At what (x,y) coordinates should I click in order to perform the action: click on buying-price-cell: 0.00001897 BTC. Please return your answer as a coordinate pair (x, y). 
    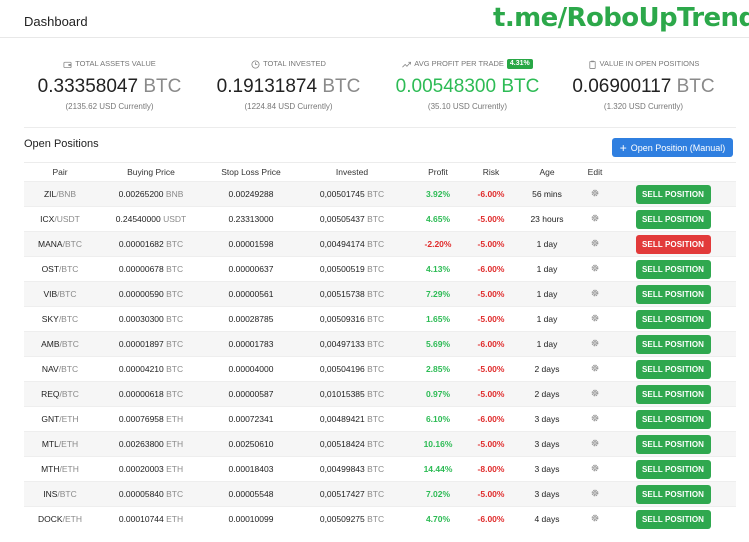
    Looking at the image, I should click on (151, 344).